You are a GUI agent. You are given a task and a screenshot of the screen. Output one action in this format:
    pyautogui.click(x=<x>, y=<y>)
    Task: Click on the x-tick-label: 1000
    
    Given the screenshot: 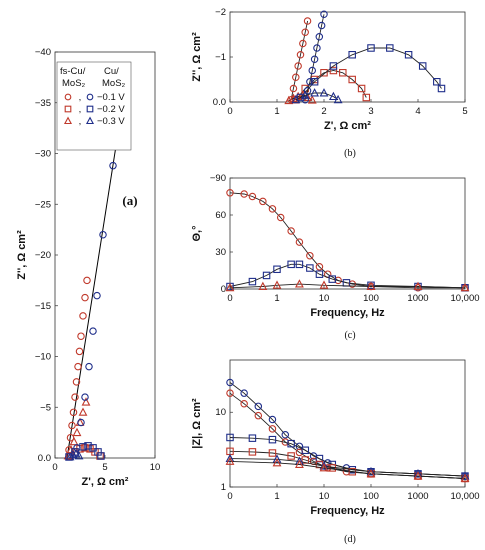 What is the action you would take?
    pyautogui.click(x=417, y=298)
    